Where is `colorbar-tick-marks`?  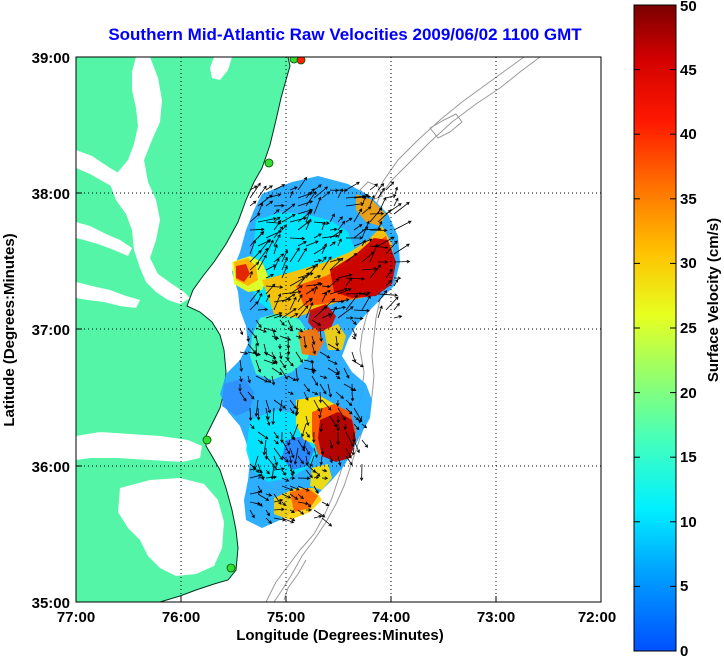 colorbar-tick-marks is located at coordinates (655, 328).